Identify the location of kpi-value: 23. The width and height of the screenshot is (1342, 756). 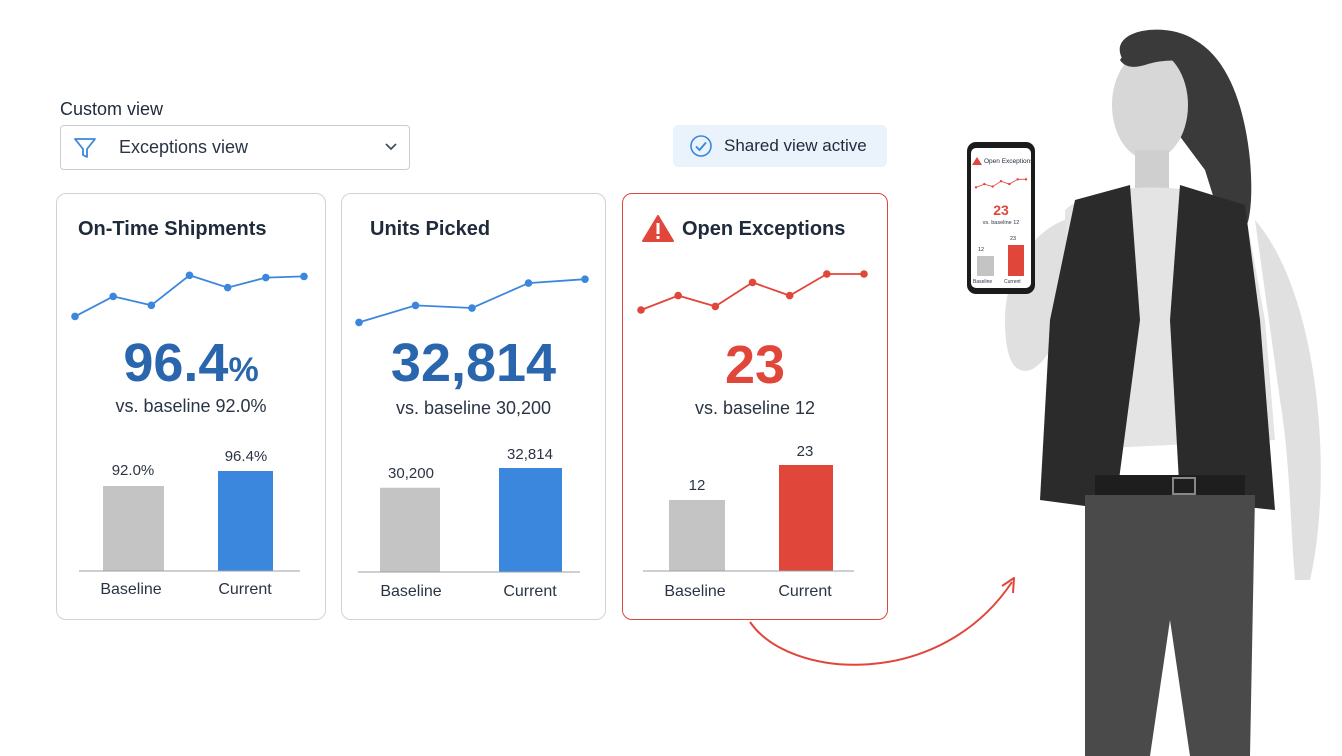
(755, 365).